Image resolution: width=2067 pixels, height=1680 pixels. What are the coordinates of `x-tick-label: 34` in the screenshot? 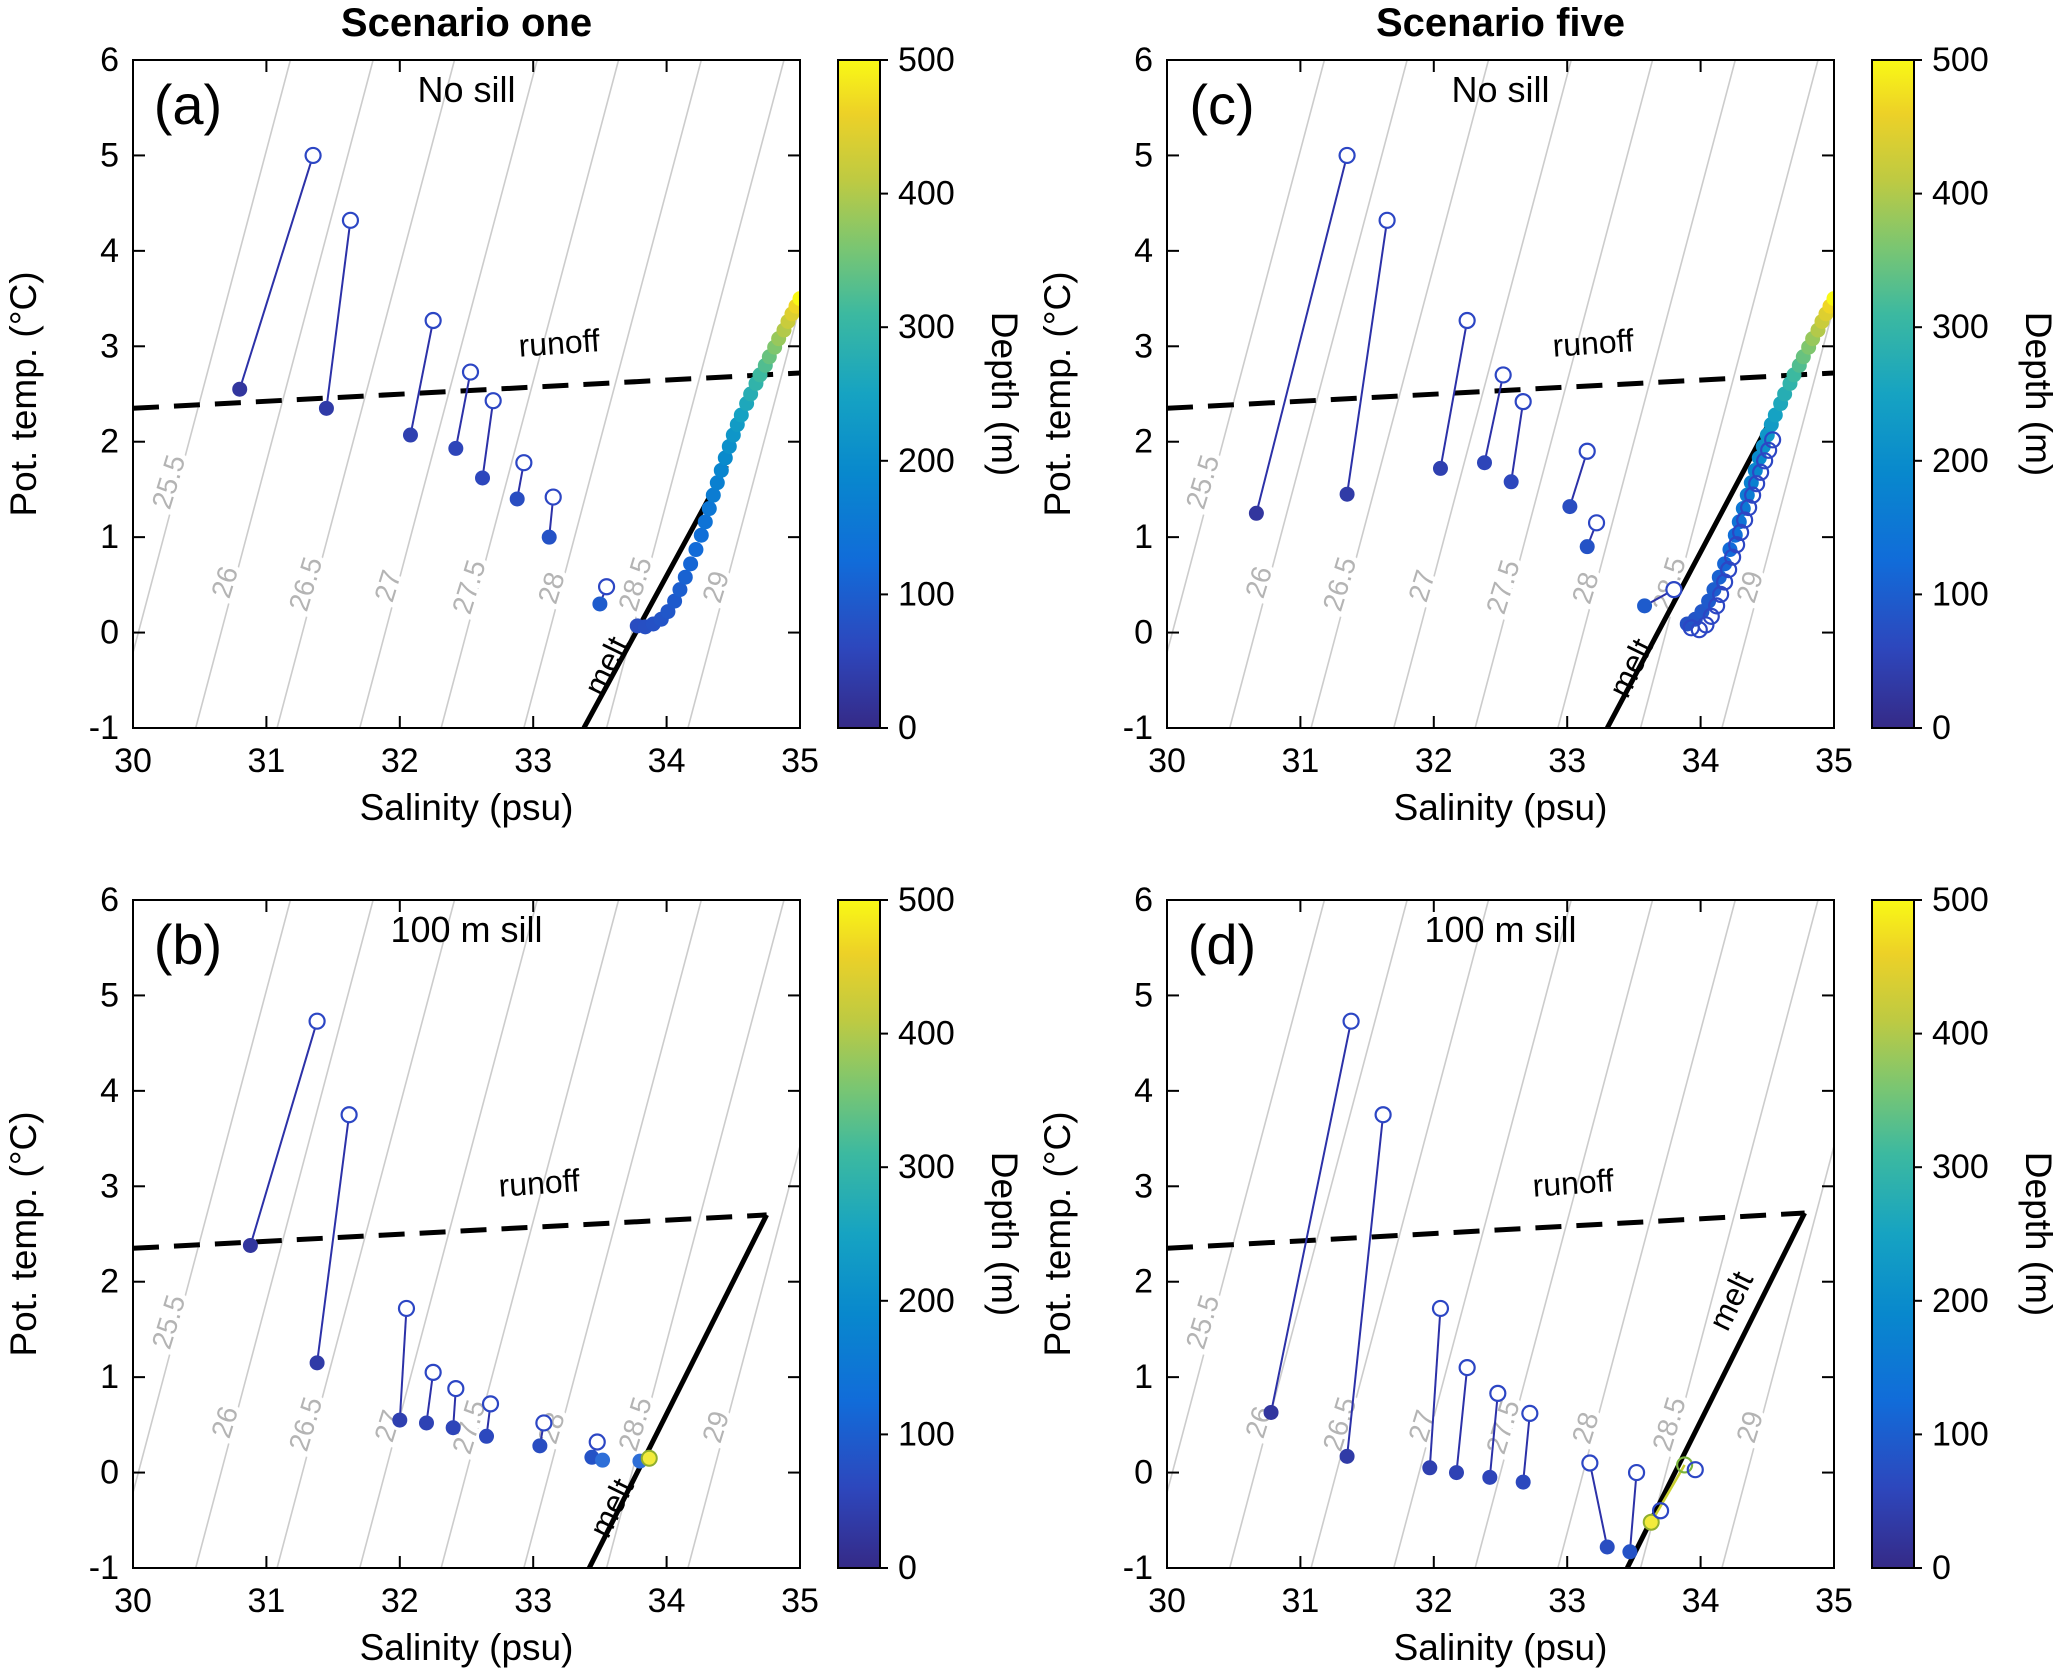 It's located at (1701, 761).